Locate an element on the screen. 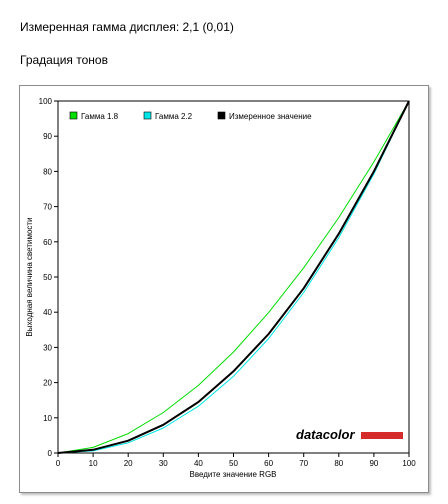 This screenshot has height=504, width=448. y-tick-label: 0 is located at coordinates (50, 453).